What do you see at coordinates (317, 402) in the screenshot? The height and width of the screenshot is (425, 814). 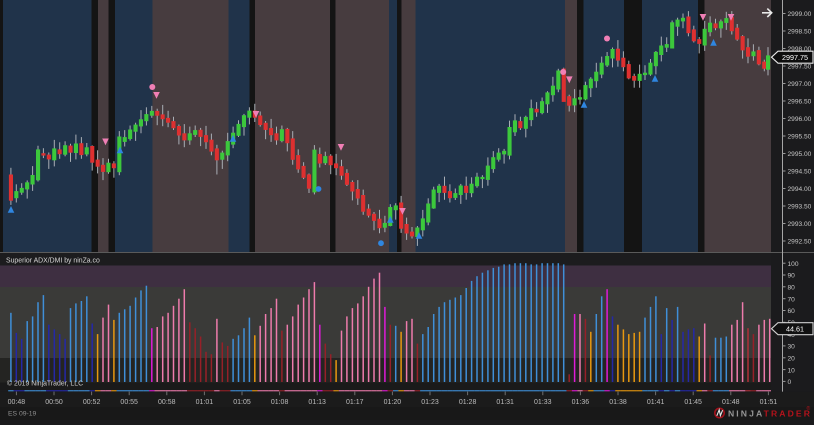 I see `svg-text: 01:13` at bounding box center [317, 402].